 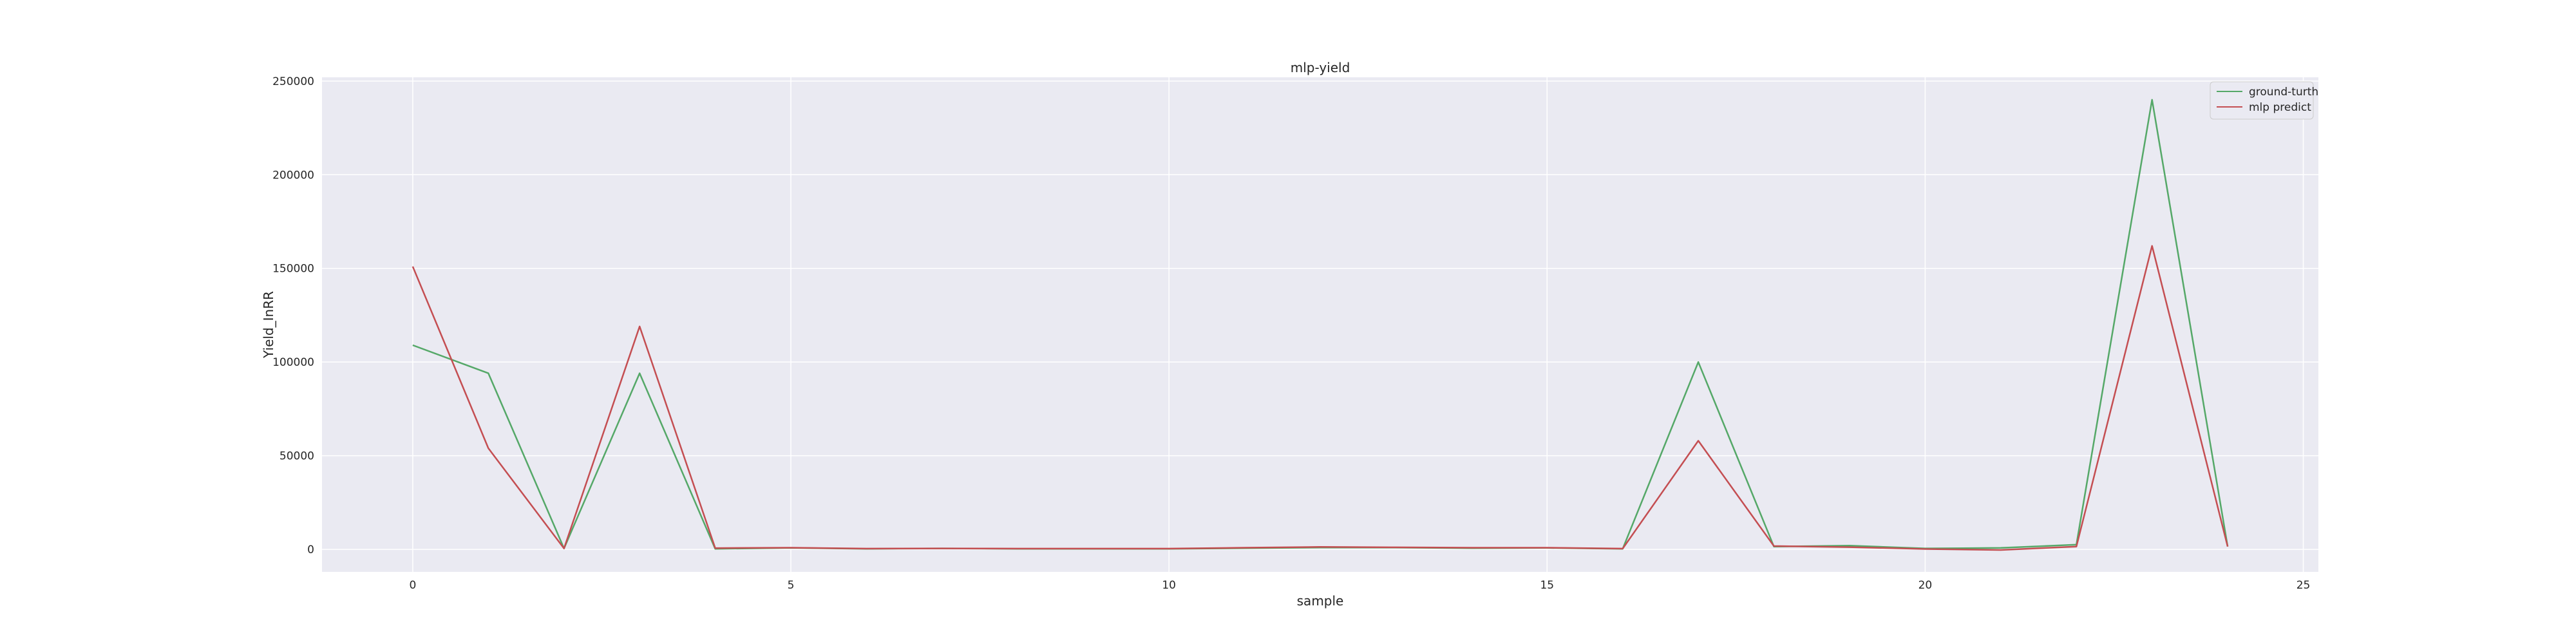 I want to click on y-axis-label: Yield_InRR, so click(x=269, y=325).